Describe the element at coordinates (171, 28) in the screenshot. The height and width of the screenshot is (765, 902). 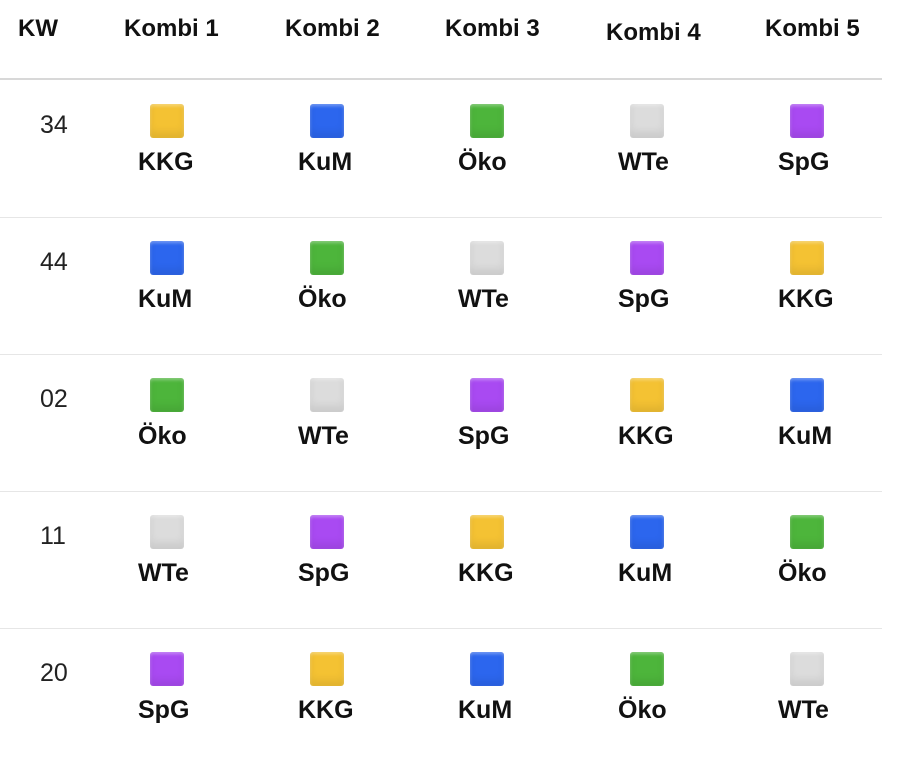
I see `header-kombi-1: Kombi 1` at that location.